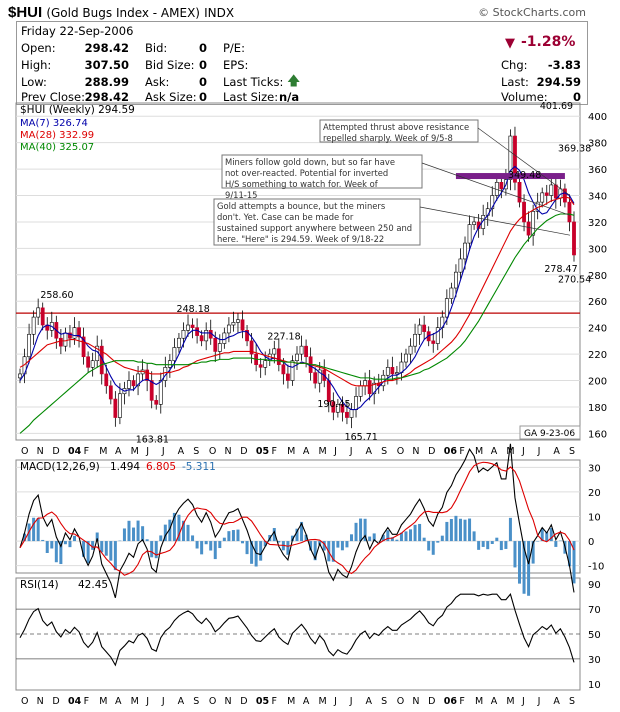 This screenshot has width=620, height=712. What do you see at coordinates (596, 567) in the screenshot?
I see `macd-tick-label: -10` at bounding box center [596, 567].